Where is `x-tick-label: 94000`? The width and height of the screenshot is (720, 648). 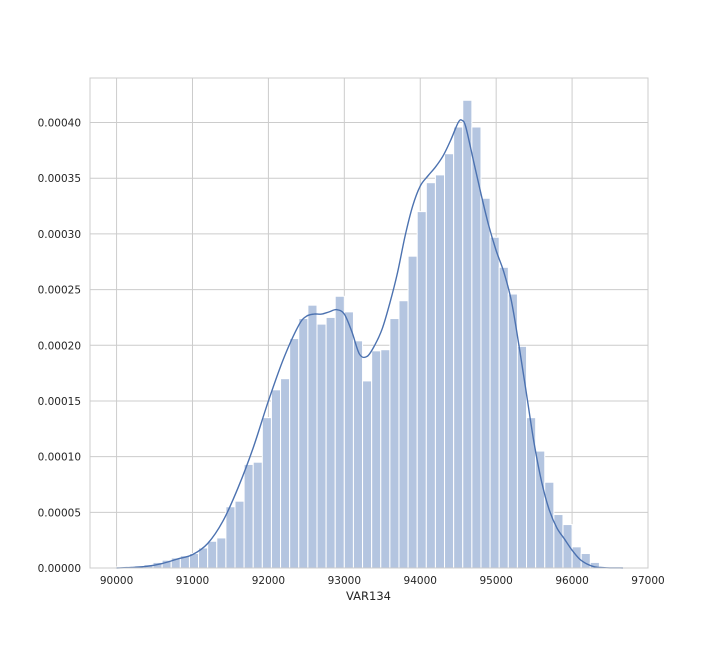 x-tick-label: 94000 is located at coordinates (420, 581).